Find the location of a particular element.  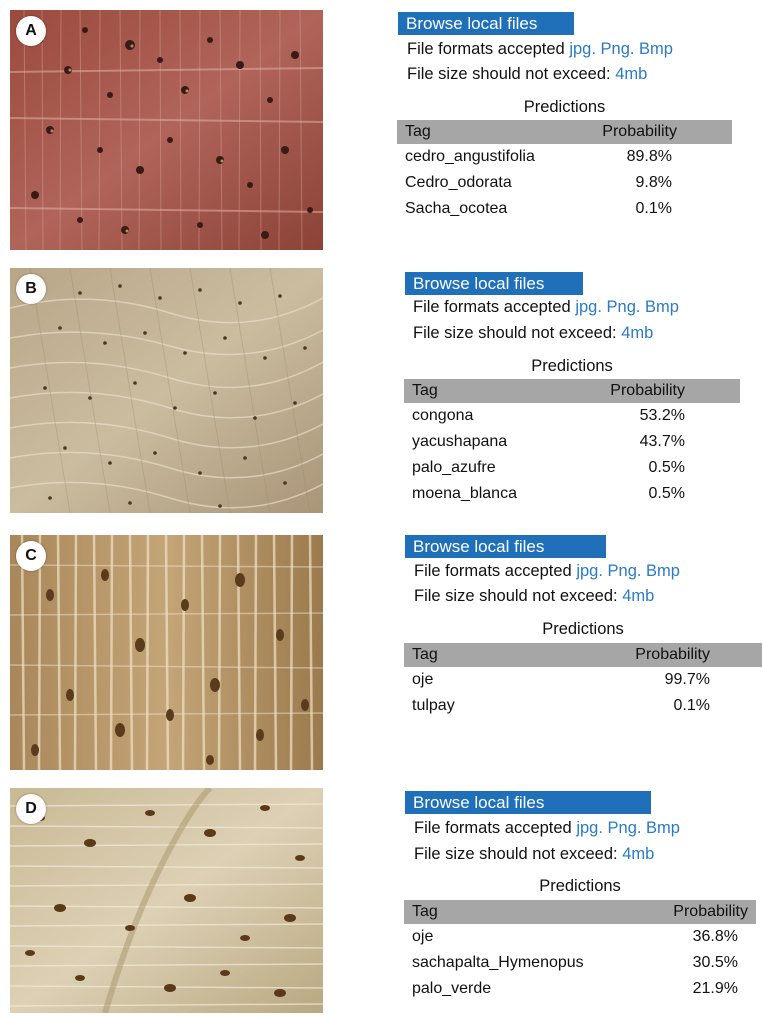

predictions-table: Tag Probability oje 99.7% tulpay 0.1% is located at coordinates (583, 681).